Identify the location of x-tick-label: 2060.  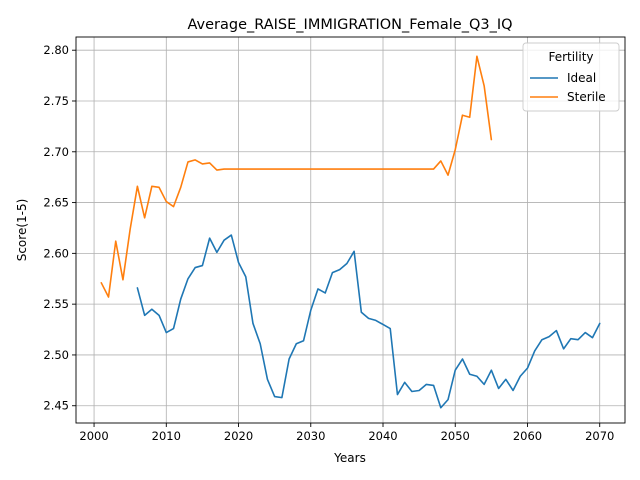
(527, 436).